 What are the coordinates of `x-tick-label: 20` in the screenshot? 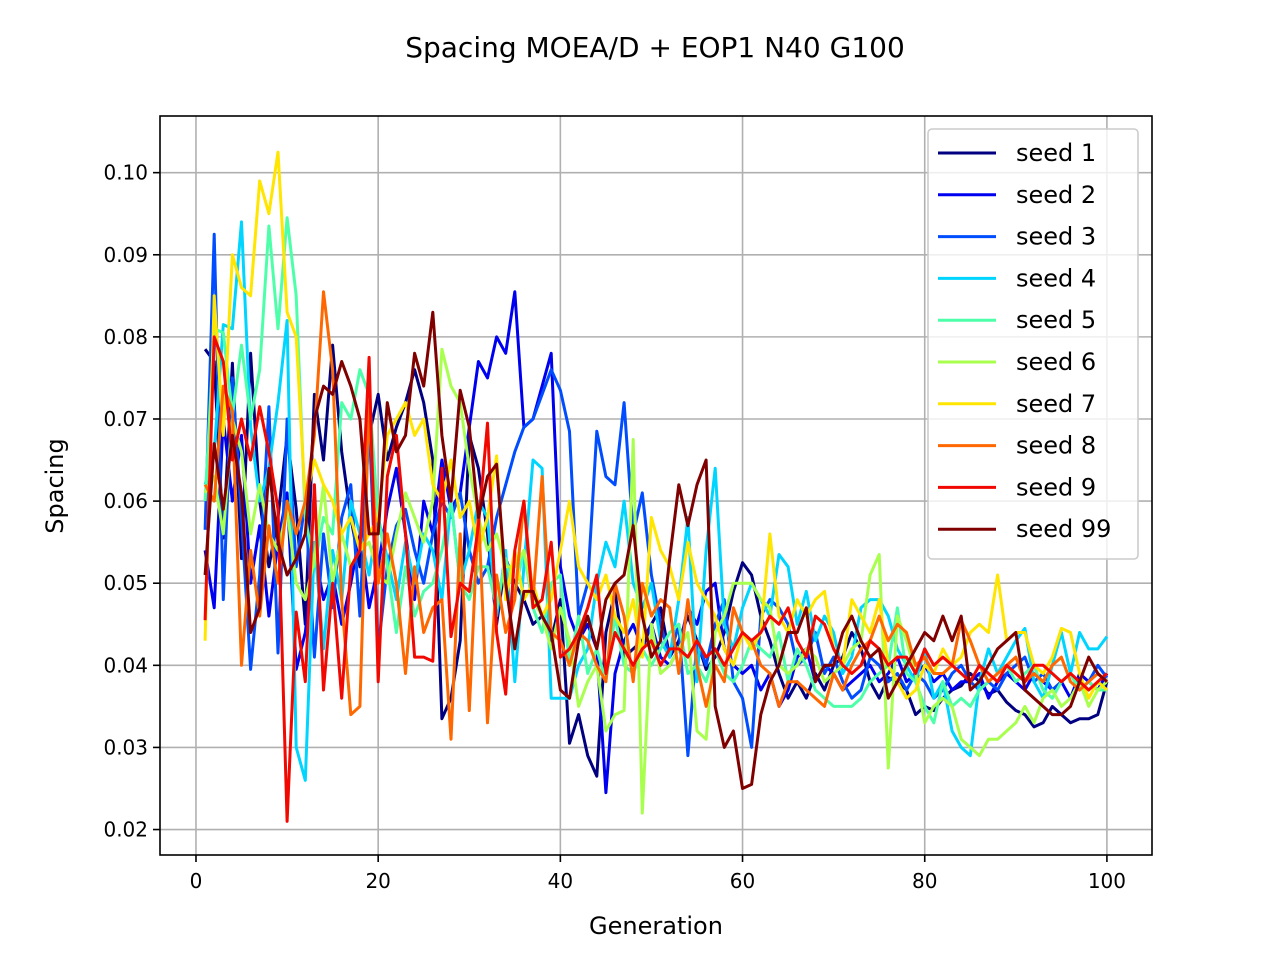 It's located at (377, 881).